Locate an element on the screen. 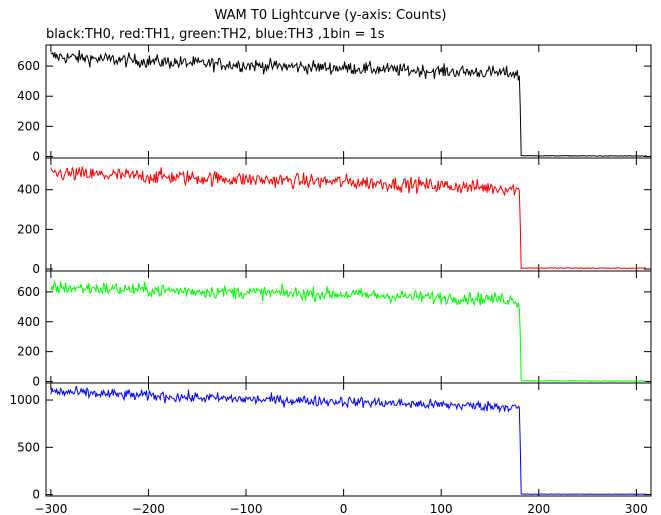  x-tick-label: 100 is located at coordinates (441, 508).